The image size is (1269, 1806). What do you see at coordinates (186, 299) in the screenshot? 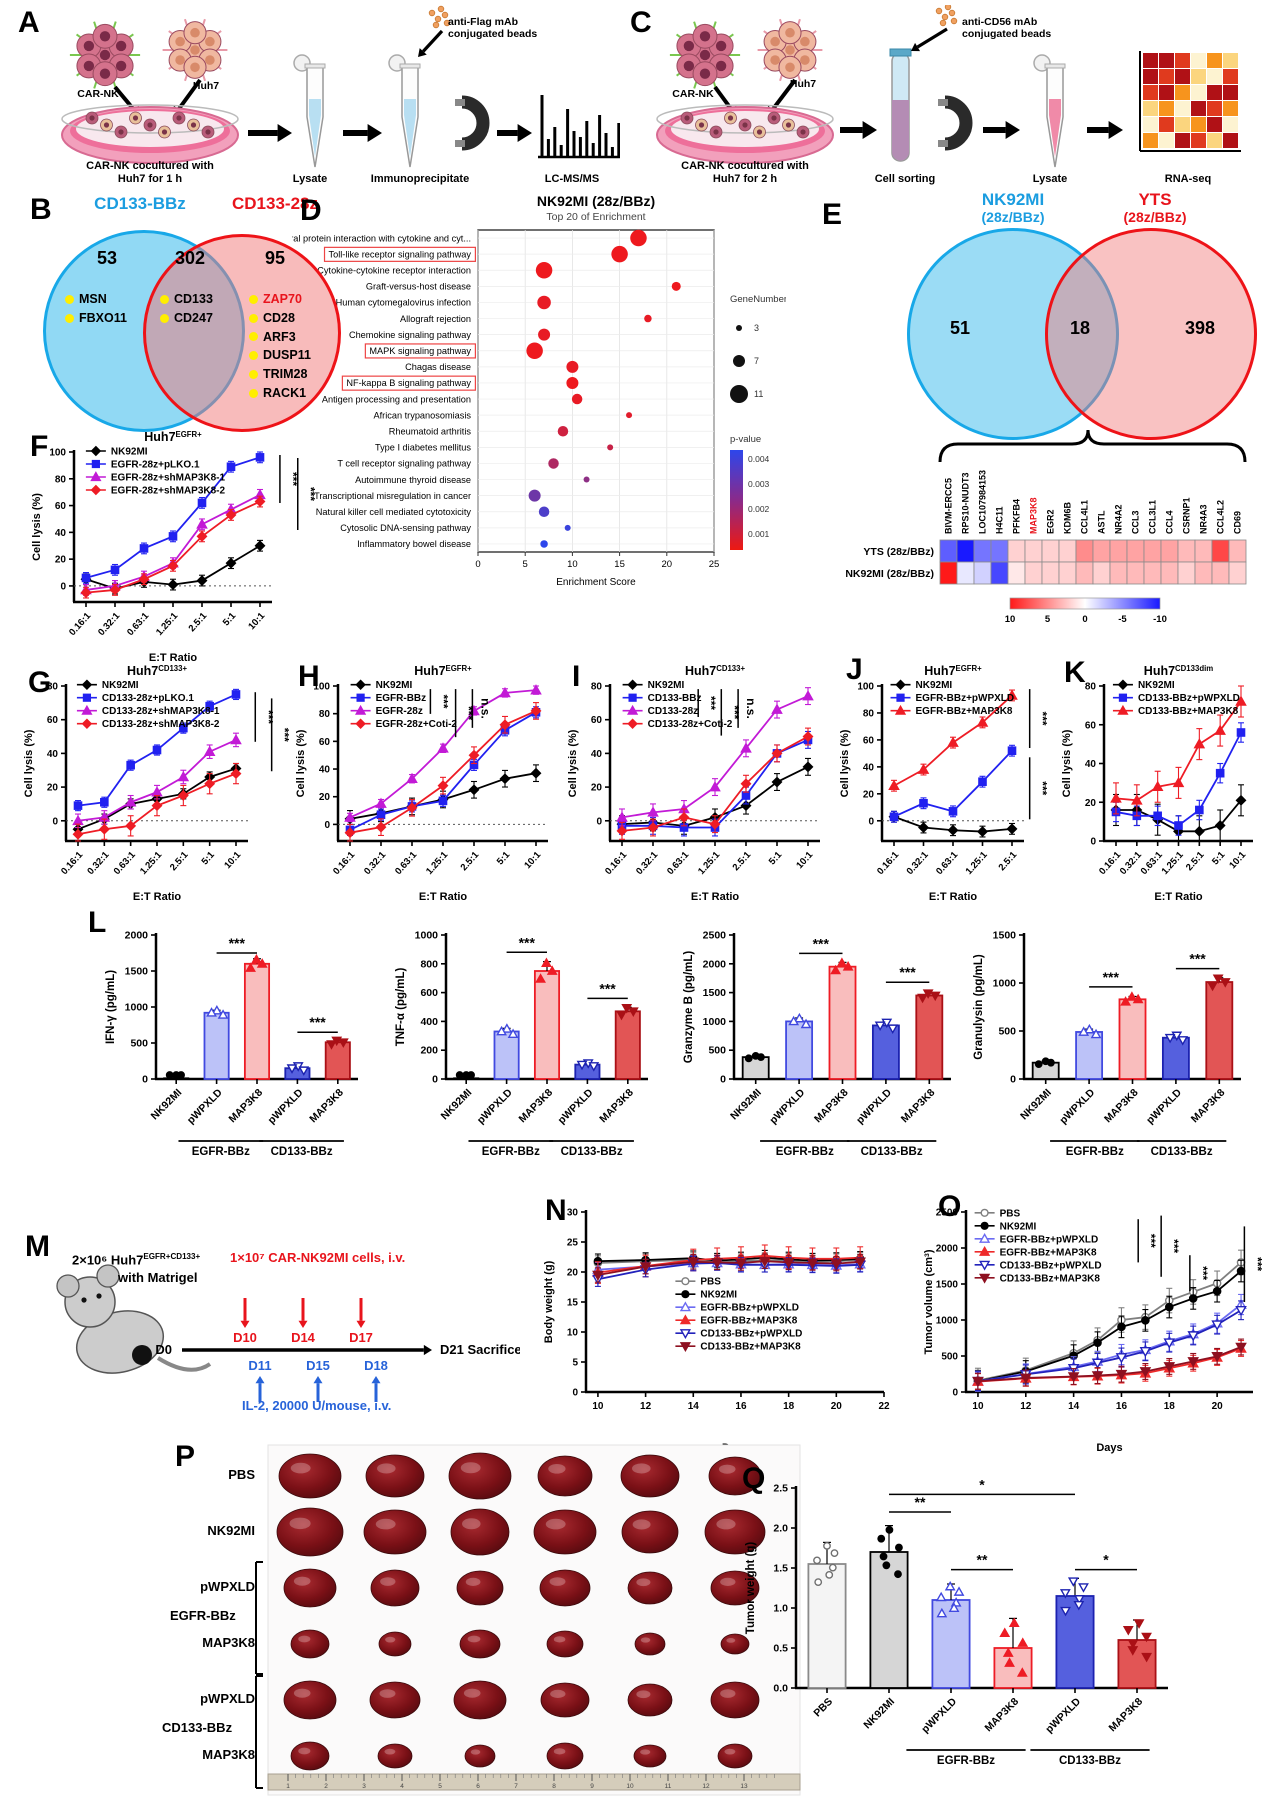
I see `gene-item: CD133` at bounding box center [186, 299].